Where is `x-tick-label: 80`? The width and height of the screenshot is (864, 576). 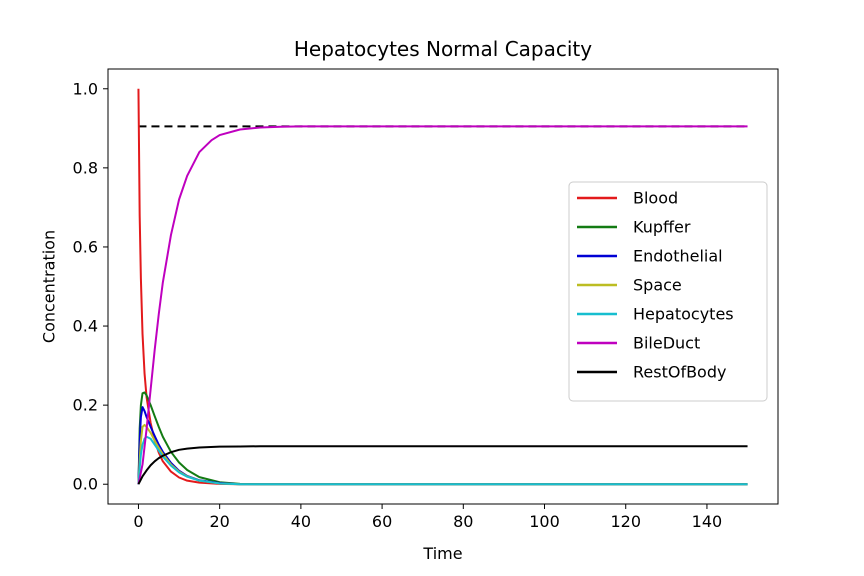
x-tick-label: 80 is located at coordinates (463, 521).